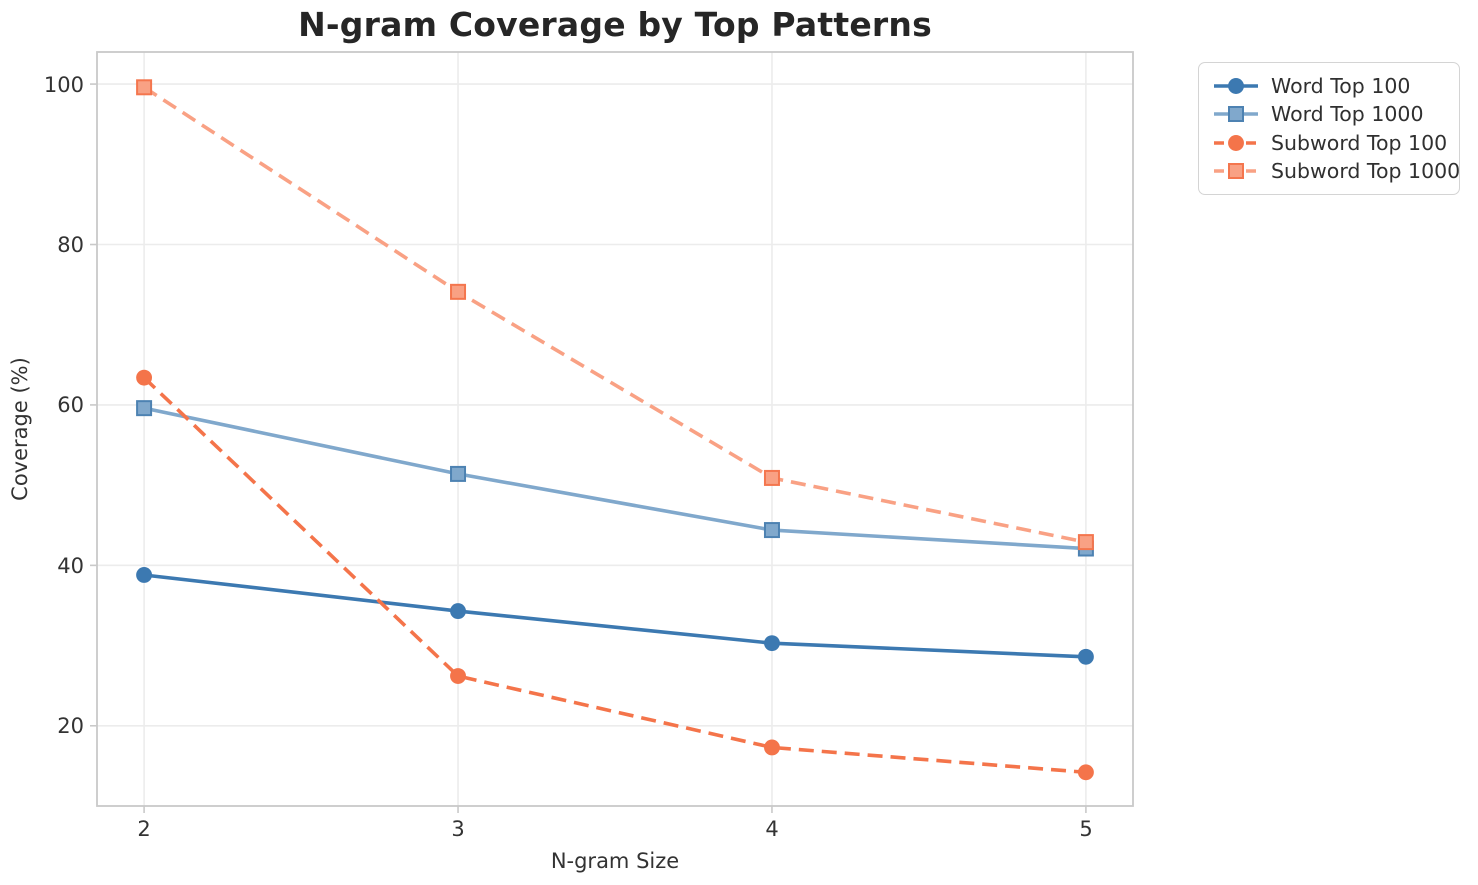 The width and height of the screenshot is (1478, 885). What do you see at coordinates (1347, 114) in the screenshot?
I see `legend-label: Word Top 1000` at bounding box center [1347, 114].